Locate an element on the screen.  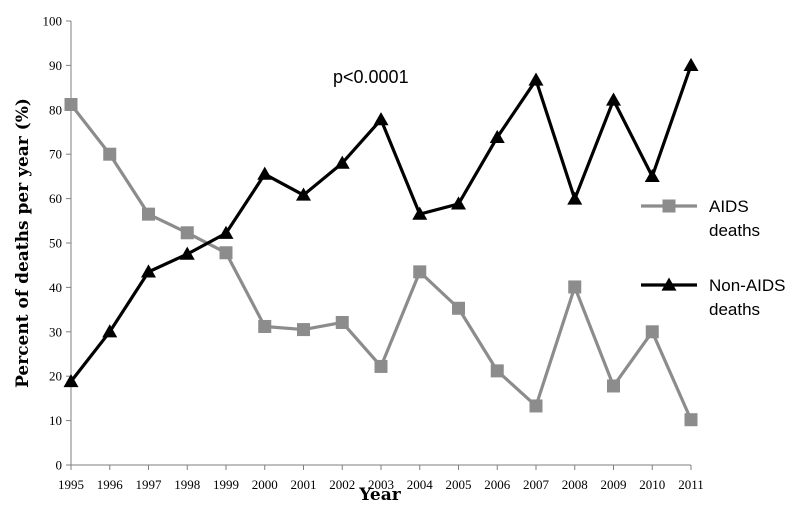
x-tick-label: 2005 is located at coordinates (459, 484).